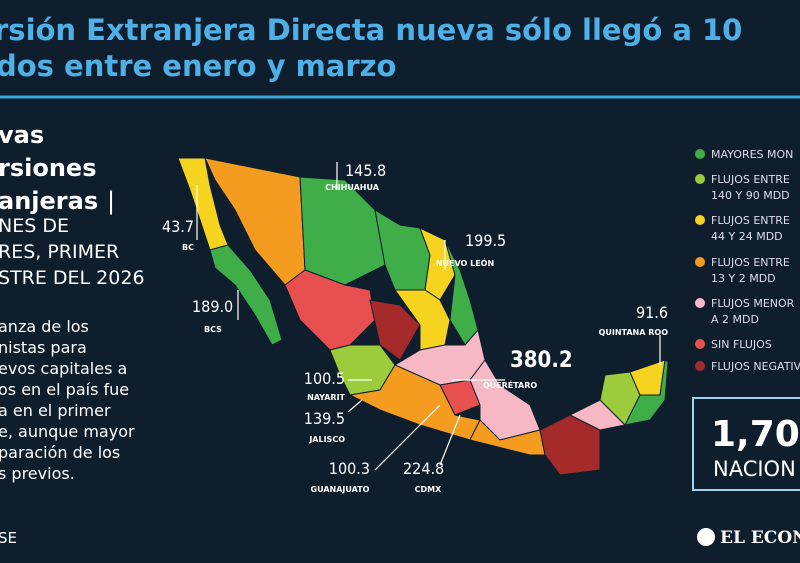  I want to click on heading: rsiones, so click(48, 168).